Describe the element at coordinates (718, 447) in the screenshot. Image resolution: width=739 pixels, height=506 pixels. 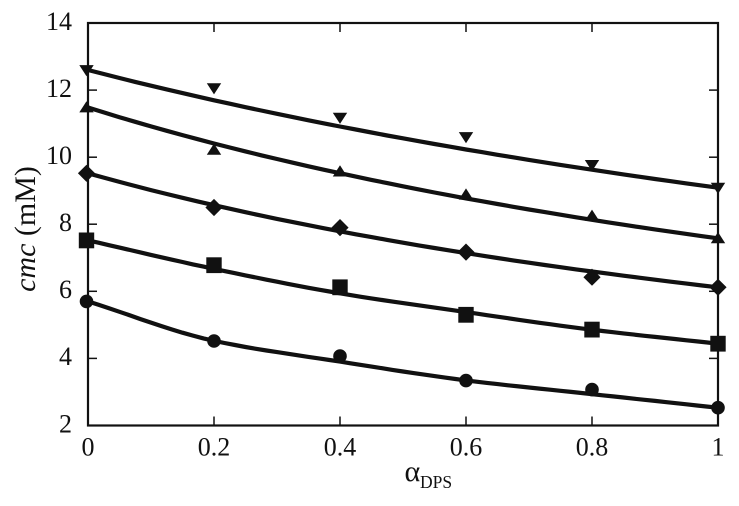
I see `svg-text: 1` at that location.